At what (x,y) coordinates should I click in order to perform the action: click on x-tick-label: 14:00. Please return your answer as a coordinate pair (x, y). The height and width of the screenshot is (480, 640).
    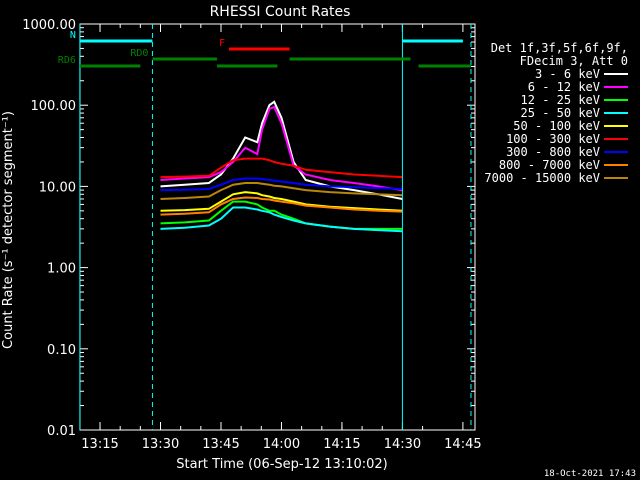
    Looking at the image, I should click on (281, 444).